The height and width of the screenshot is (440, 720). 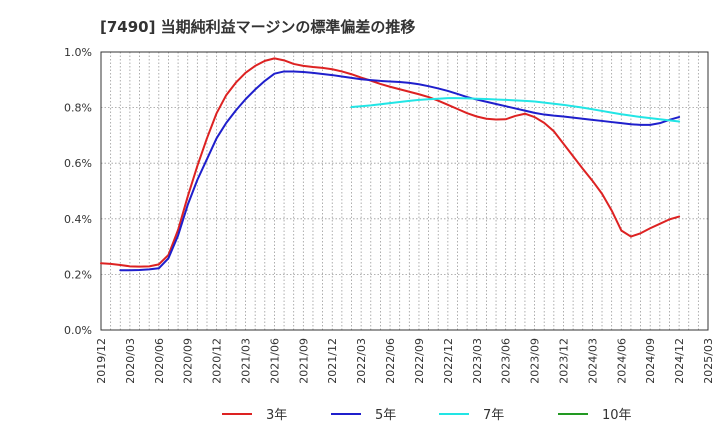 I want to click on x-tick-label: 2023/12, so click(x=563, y=361).